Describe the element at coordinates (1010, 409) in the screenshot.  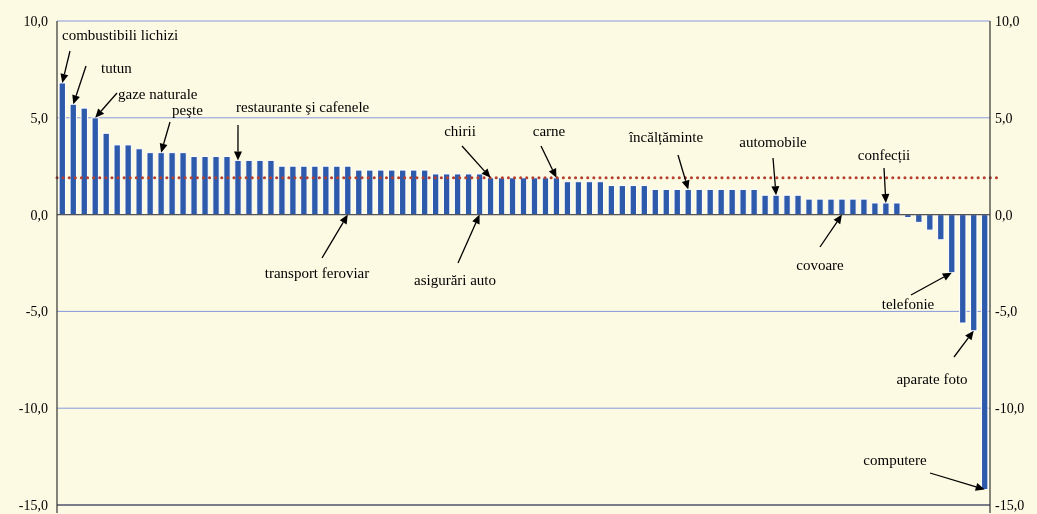
I see `y2-tick-label: -10,0` at that location.